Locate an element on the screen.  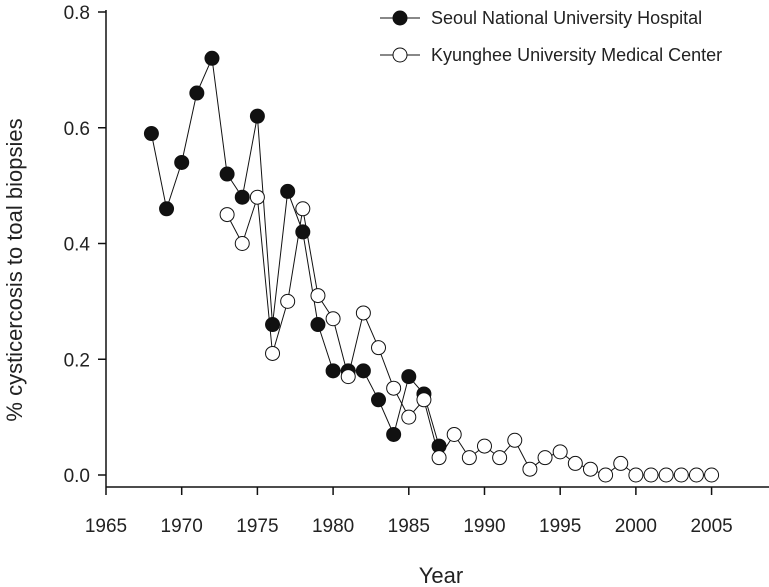
y-tick-label-0: 0.0 is located at coordinates (77, 476).